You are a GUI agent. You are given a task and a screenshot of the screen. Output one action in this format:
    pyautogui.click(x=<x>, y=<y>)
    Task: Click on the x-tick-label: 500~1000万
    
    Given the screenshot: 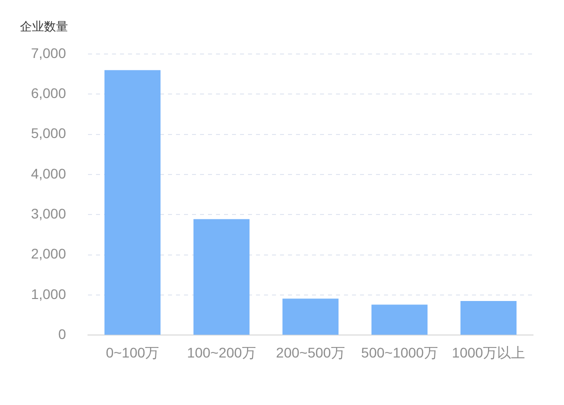 What is the action you would take?
    pyautogui.click(x=399, y=352)
    